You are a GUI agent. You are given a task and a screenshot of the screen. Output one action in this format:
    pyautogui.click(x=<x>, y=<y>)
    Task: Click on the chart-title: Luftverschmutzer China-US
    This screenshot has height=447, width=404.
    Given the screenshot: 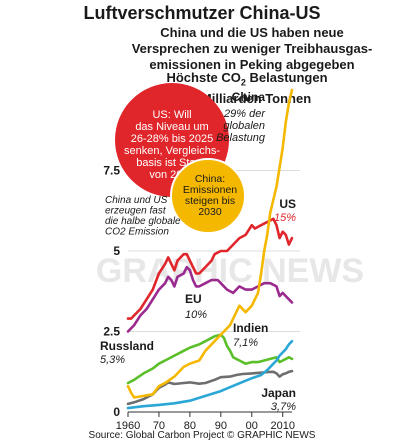 What is the action you would take?
    pyautogui.click(x=202, y=13)
    